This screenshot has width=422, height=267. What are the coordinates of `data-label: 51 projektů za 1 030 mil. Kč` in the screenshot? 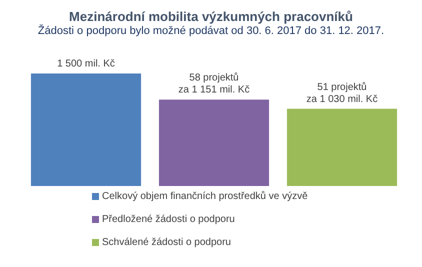 It's located at (342, 92).